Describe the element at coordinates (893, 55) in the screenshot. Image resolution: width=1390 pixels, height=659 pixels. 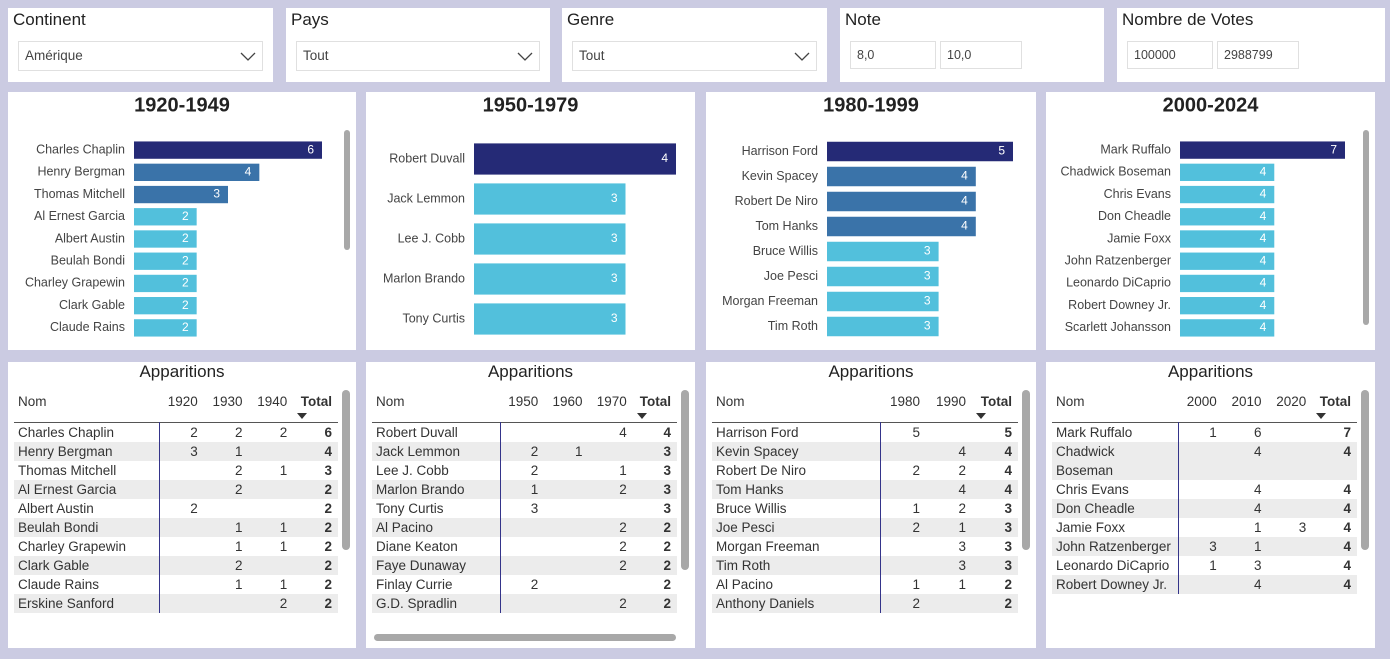
I see `range-input: 8,0` at that location.